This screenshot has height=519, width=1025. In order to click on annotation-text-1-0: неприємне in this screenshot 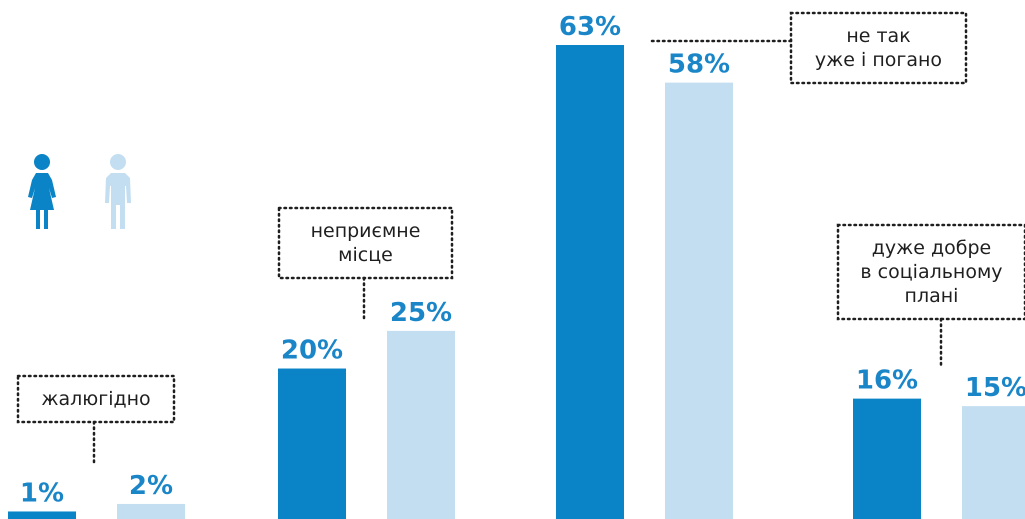, I will do `click(366, 231)`.